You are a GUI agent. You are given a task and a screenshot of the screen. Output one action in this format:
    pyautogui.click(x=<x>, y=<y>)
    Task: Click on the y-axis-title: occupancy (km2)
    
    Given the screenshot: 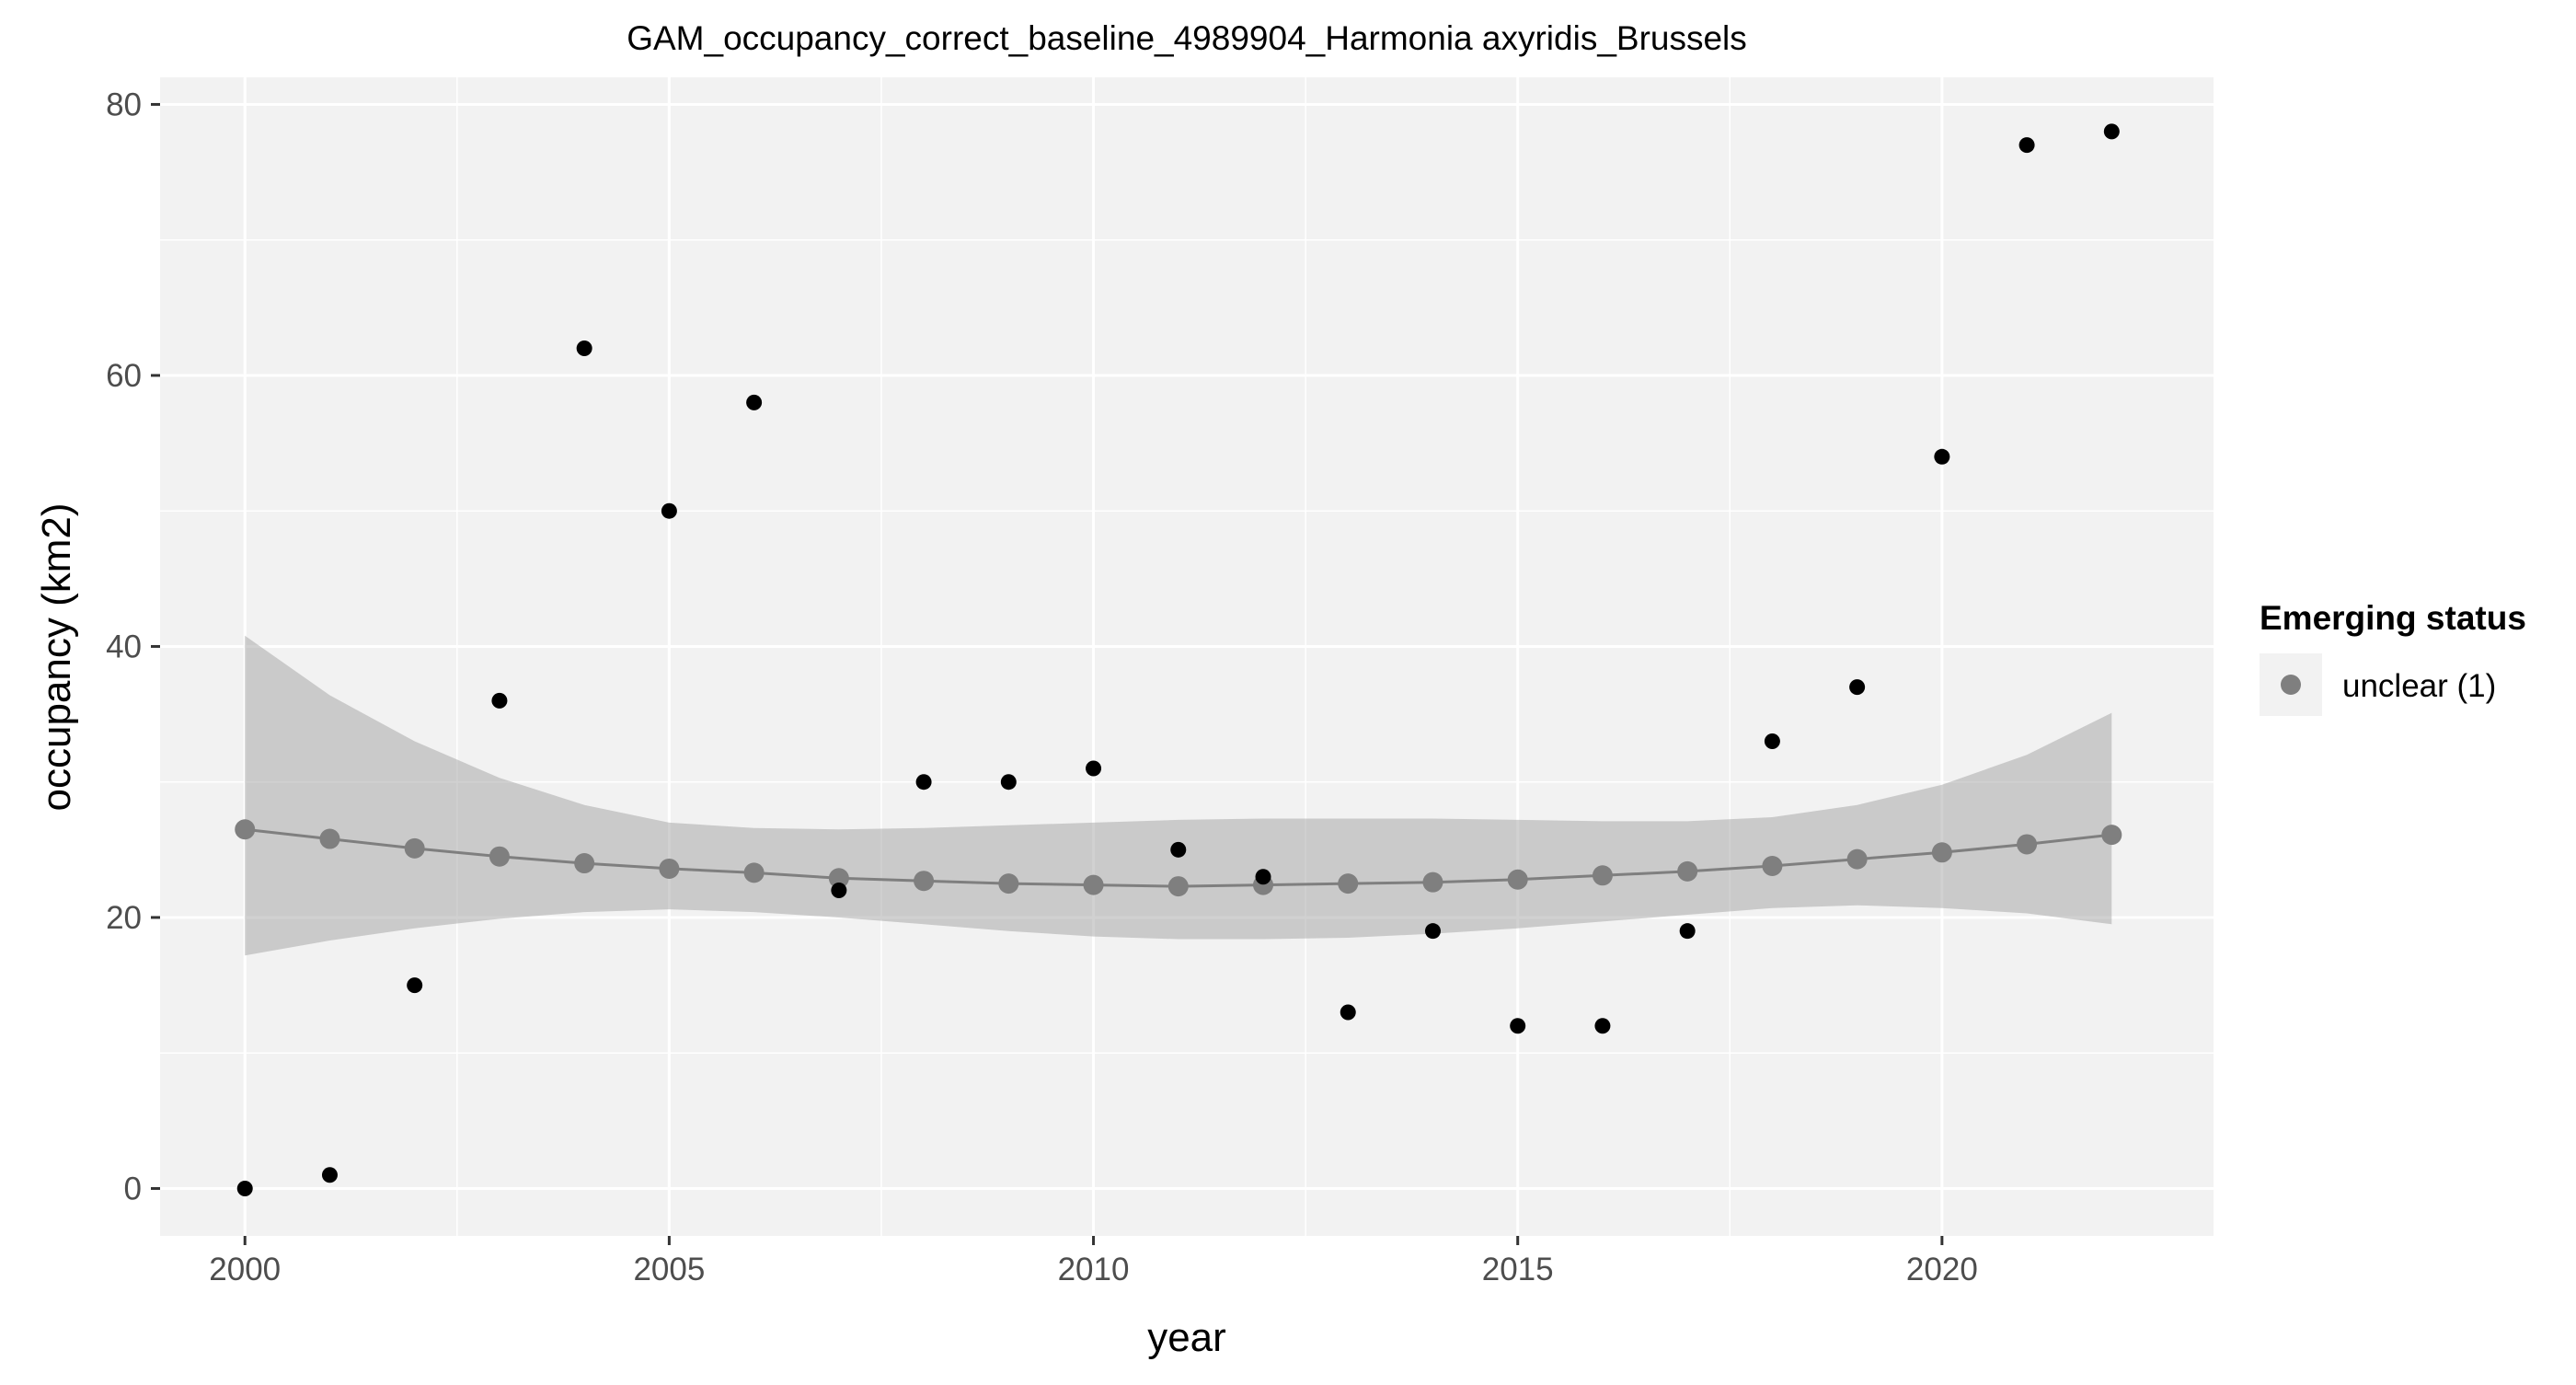 What is the action you would take?
    pyautogui.click(x=56, y=656)
    